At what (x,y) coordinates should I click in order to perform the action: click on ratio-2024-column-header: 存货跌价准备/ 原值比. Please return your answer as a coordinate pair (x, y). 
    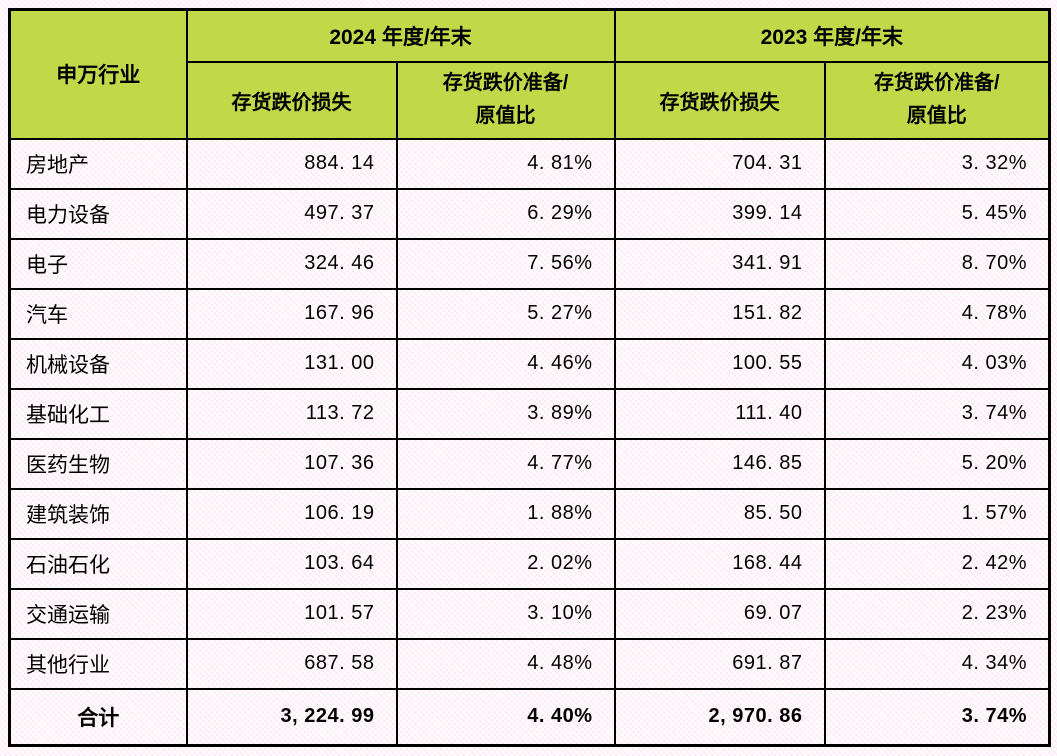
    Looking at the image, I should click on (505, 100).